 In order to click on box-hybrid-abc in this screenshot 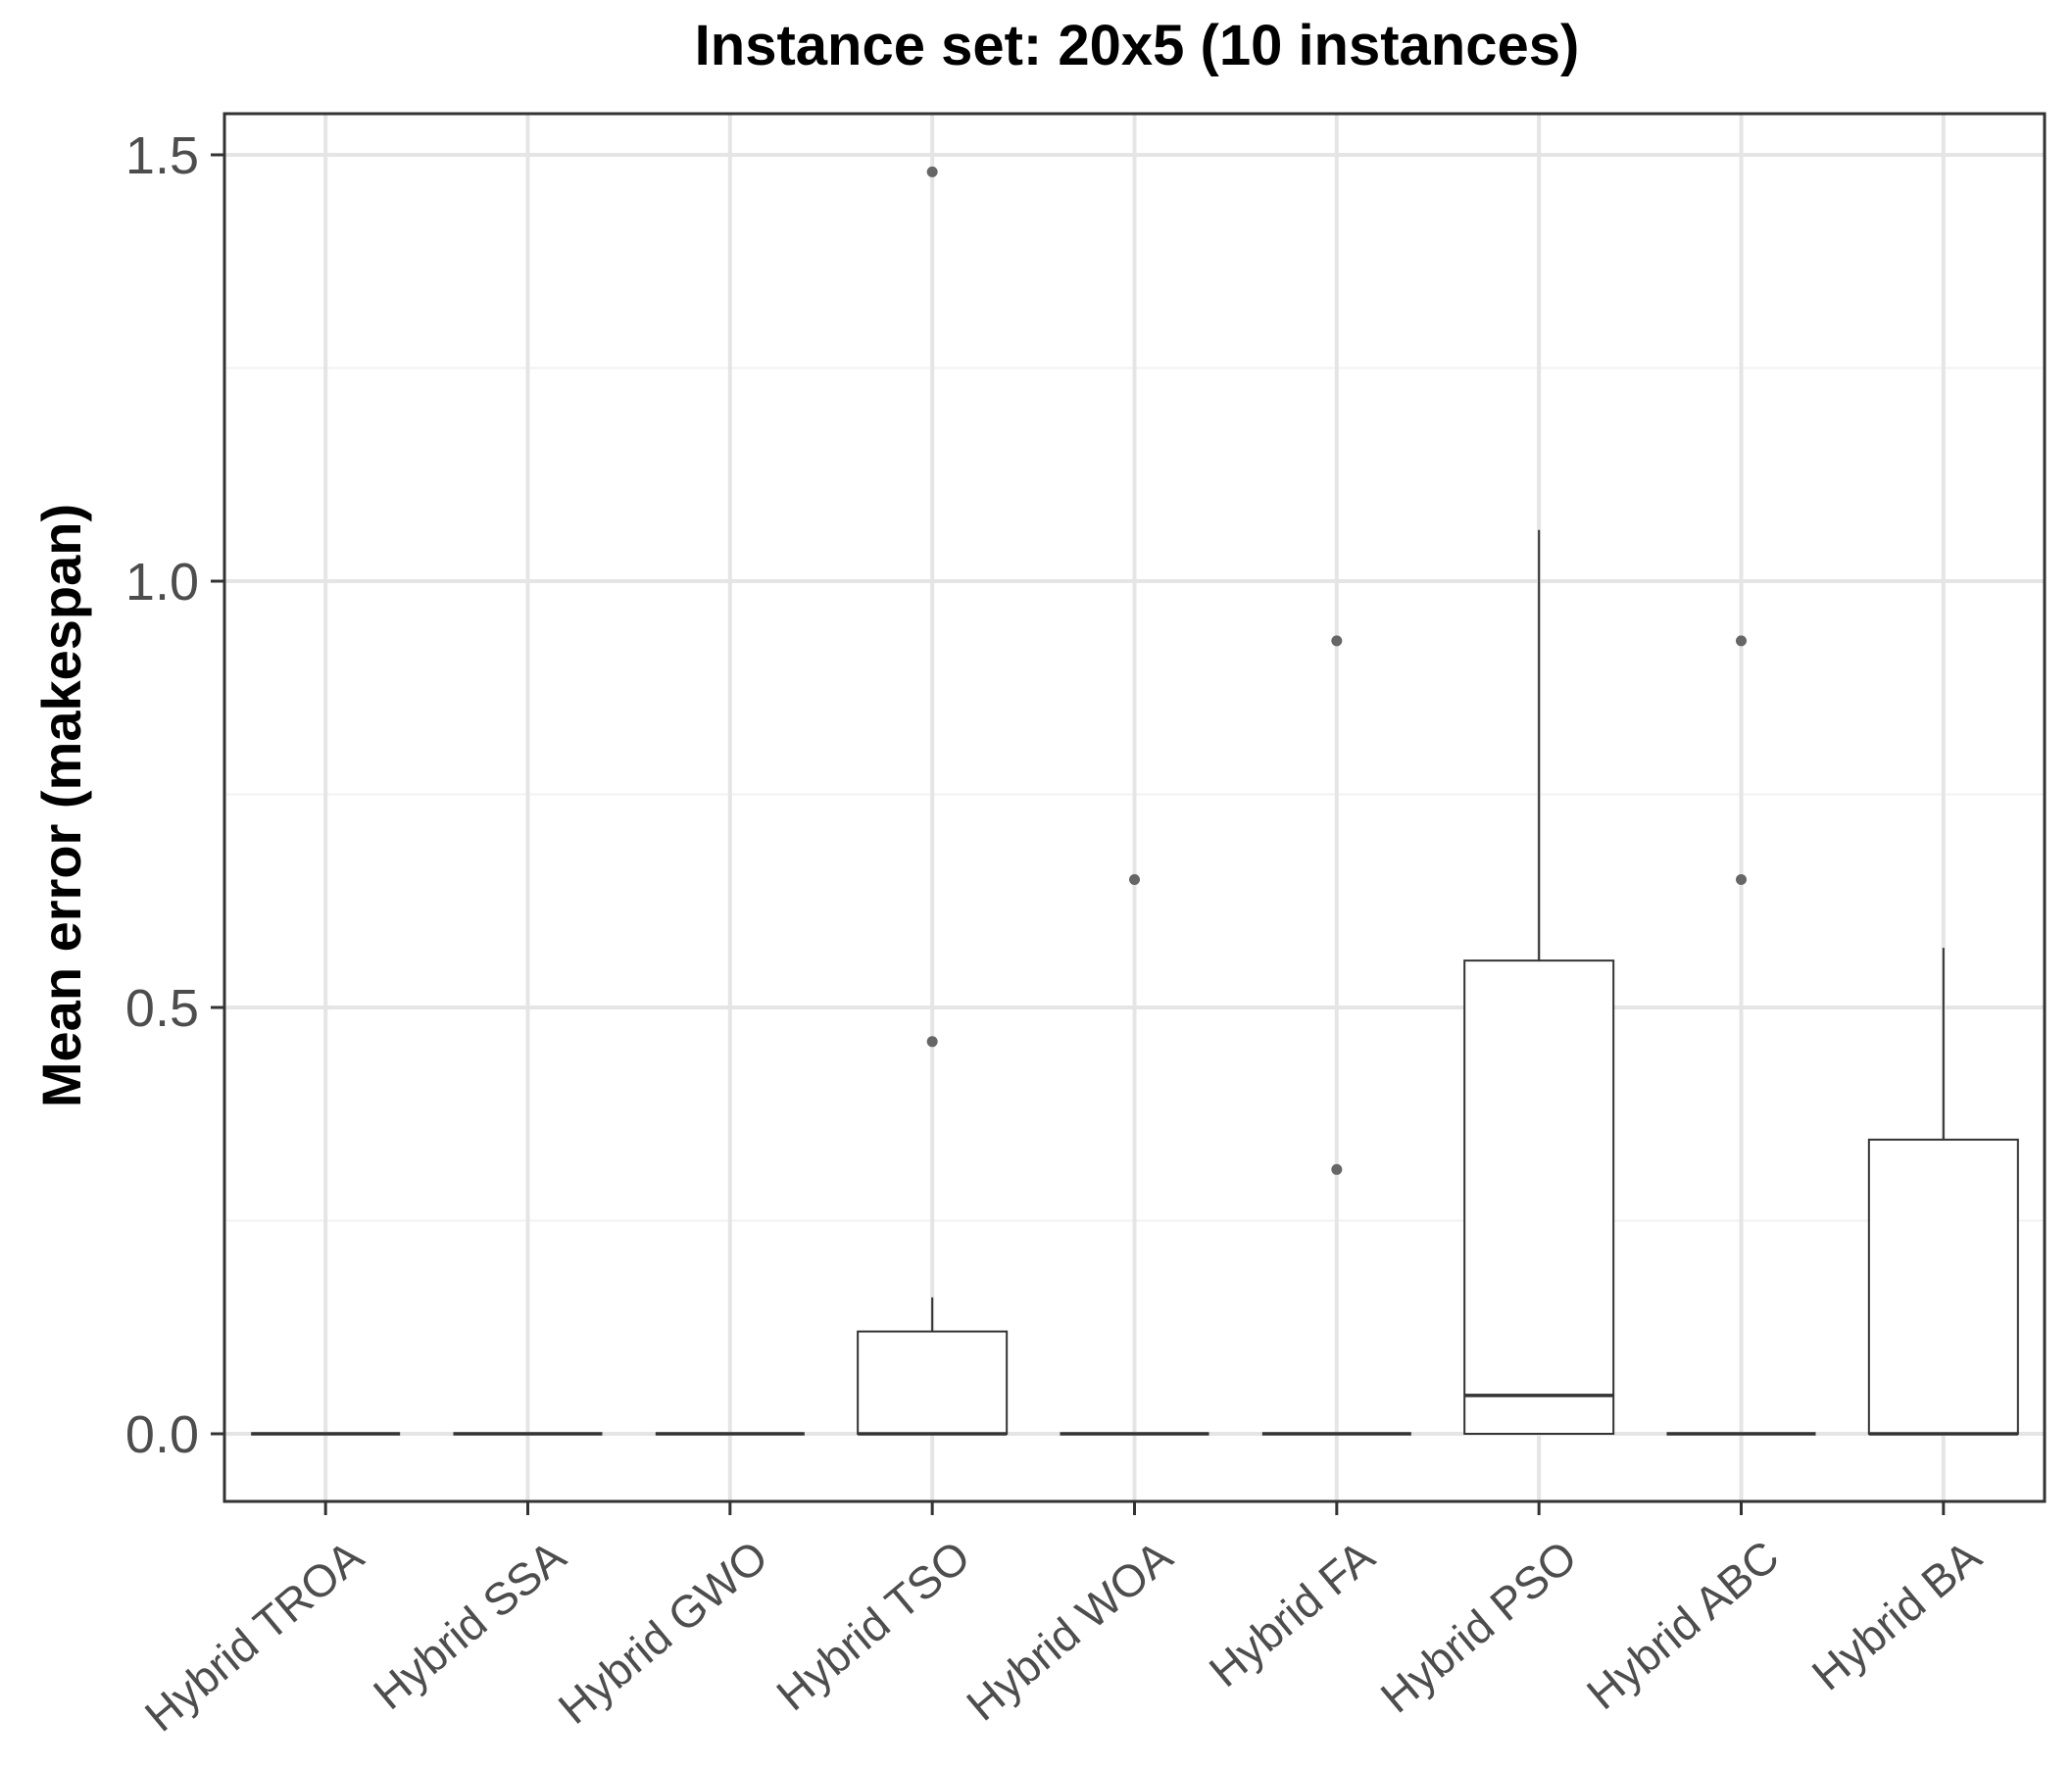, I will do `click(1741, 1035)`.